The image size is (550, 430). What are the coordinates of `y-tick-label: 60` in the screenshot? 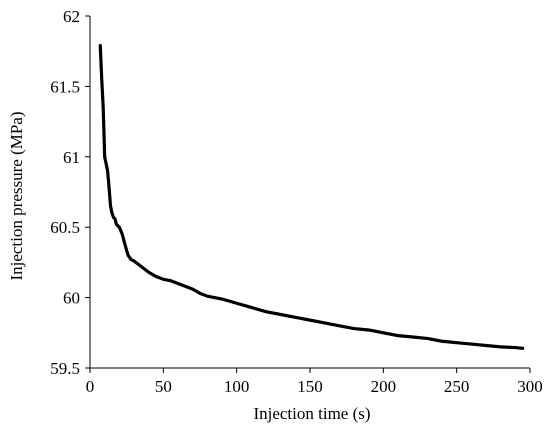 It's located at (71, 298).